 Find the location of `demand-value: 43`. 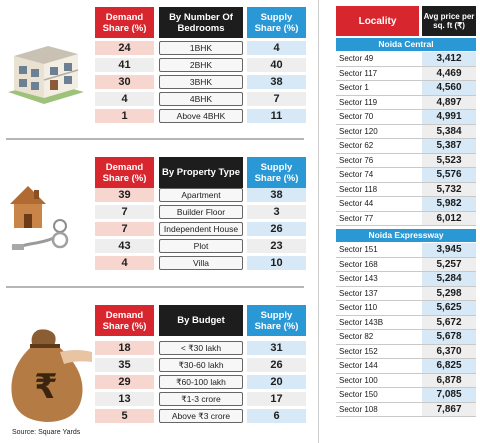

demand-value: 43 is located at coordinates (124, 246).